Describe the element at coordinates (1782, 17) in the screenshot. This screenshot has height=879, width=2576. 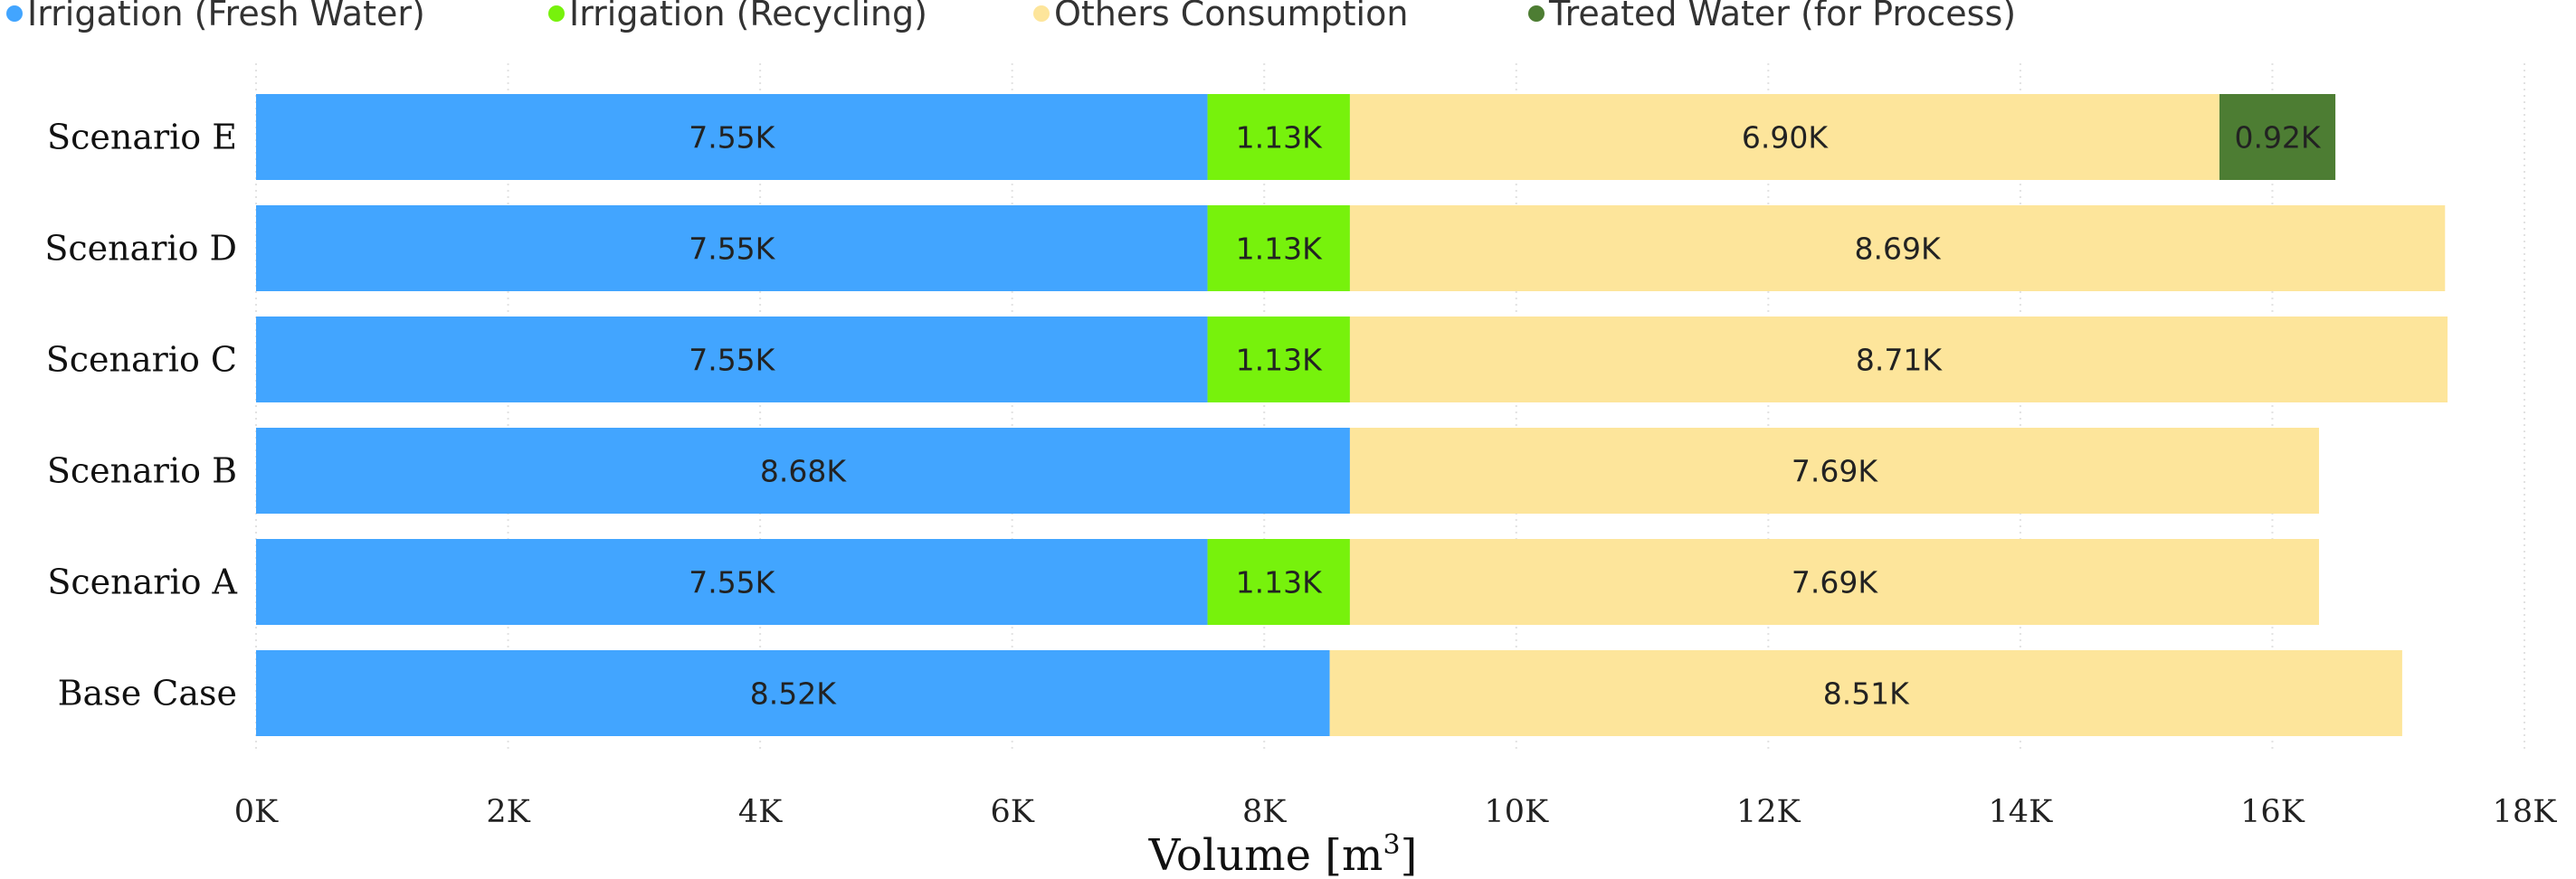
I see `legend-label: Treated Water (for Process)` at that location.